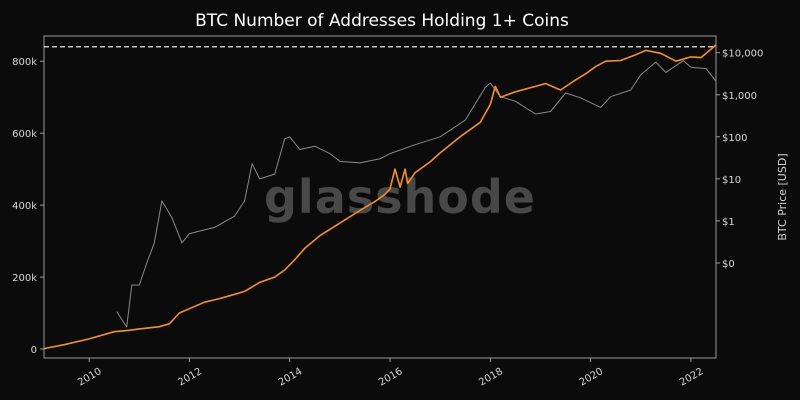  Describe the element at coordinates (400, 197) in the screenshot. I see `watermark: glasshode` at that location.